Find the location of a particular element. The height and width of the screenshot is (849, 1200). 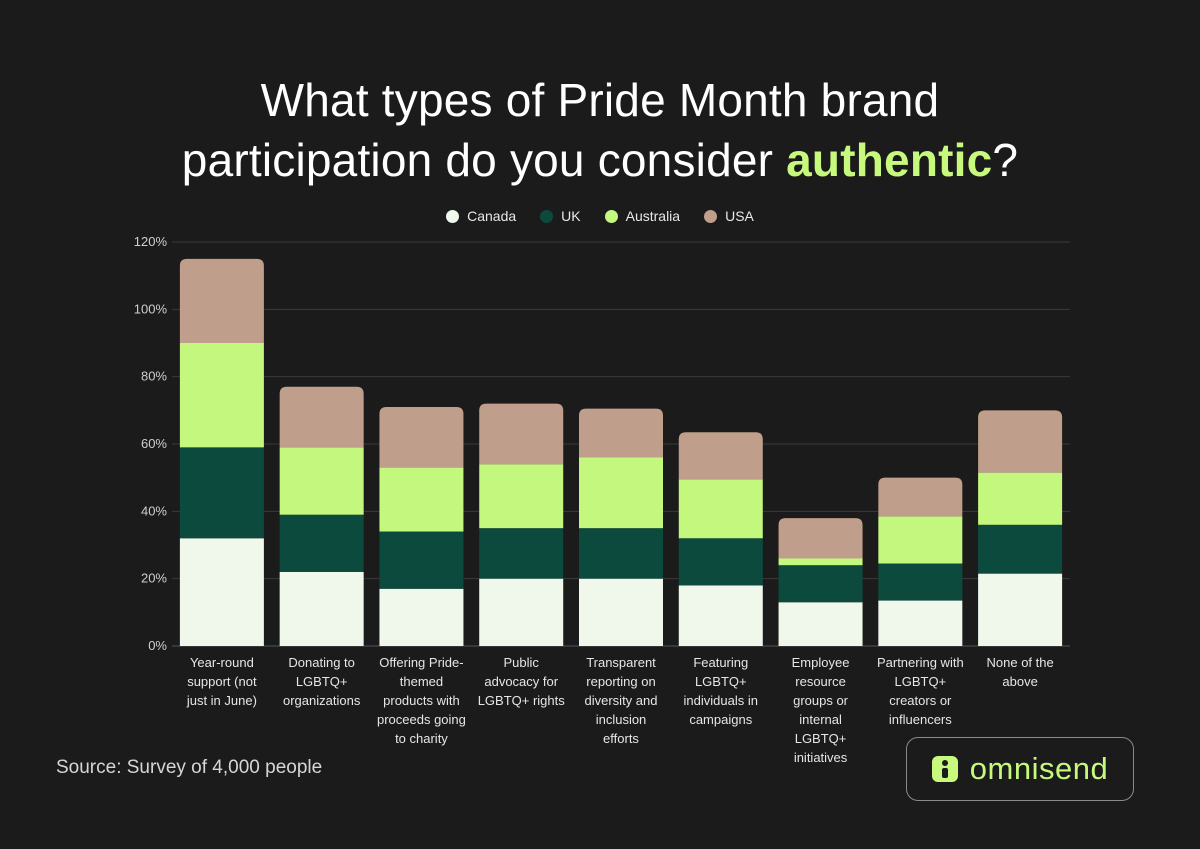

x-tick-label: proceeds going is located at coordinates (421, 719).